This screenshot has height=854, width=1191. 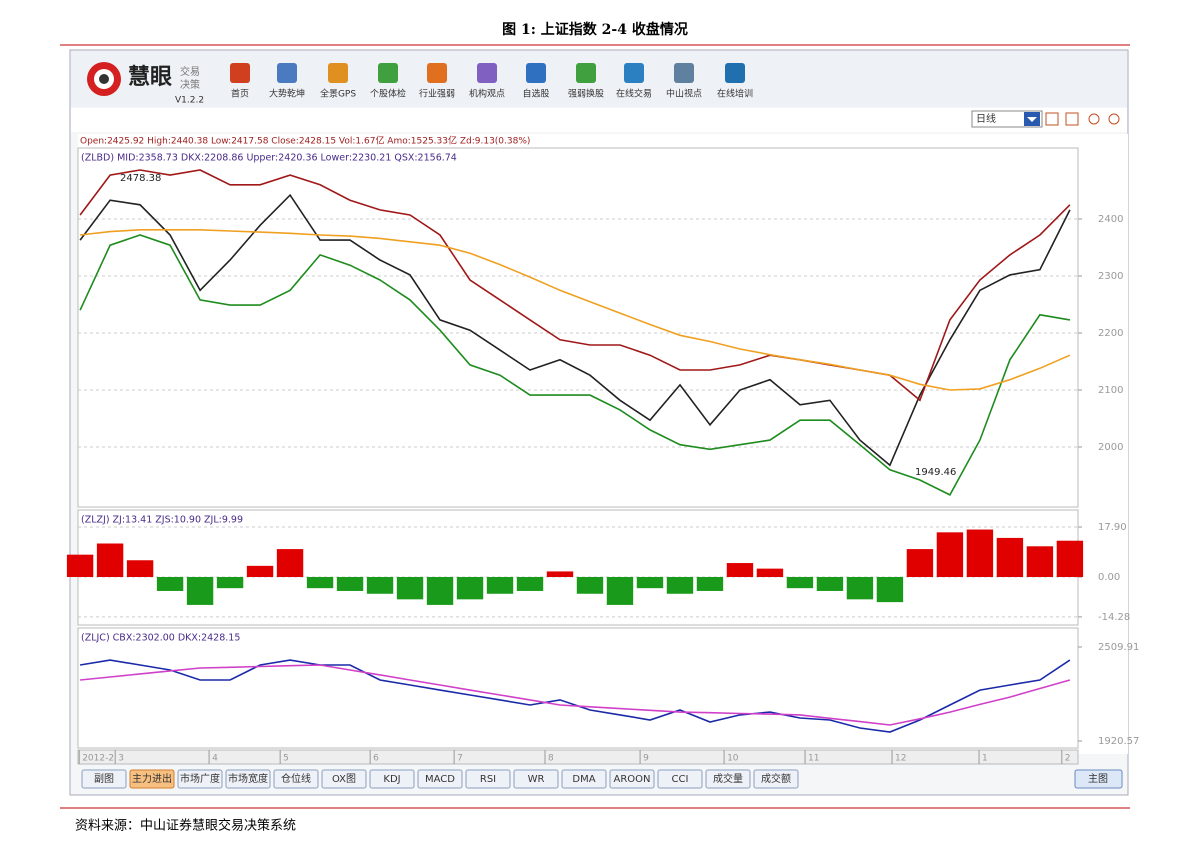 I want to click on y-tick-label: 2300, so click(x=1110, y=276).